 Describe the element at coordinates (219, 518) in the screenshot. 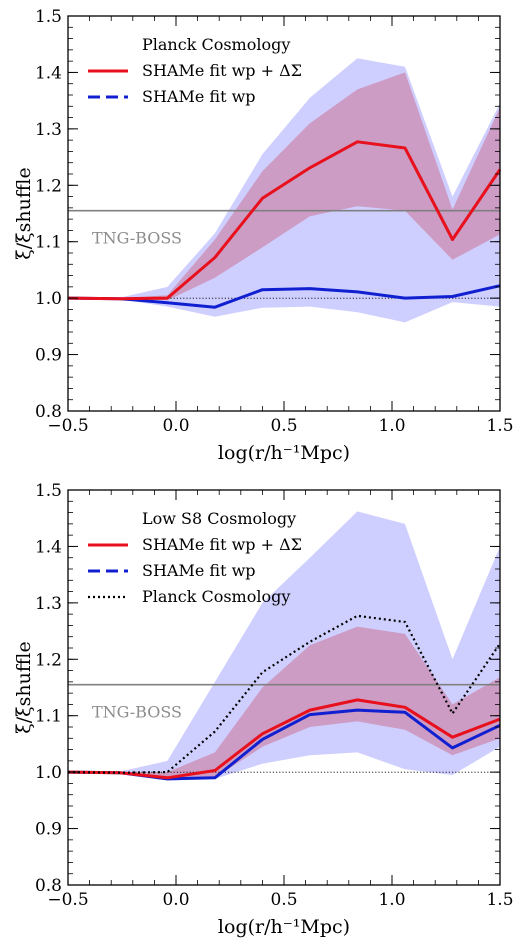

I see `legend-title: Low S8 Cosmology` at that location.